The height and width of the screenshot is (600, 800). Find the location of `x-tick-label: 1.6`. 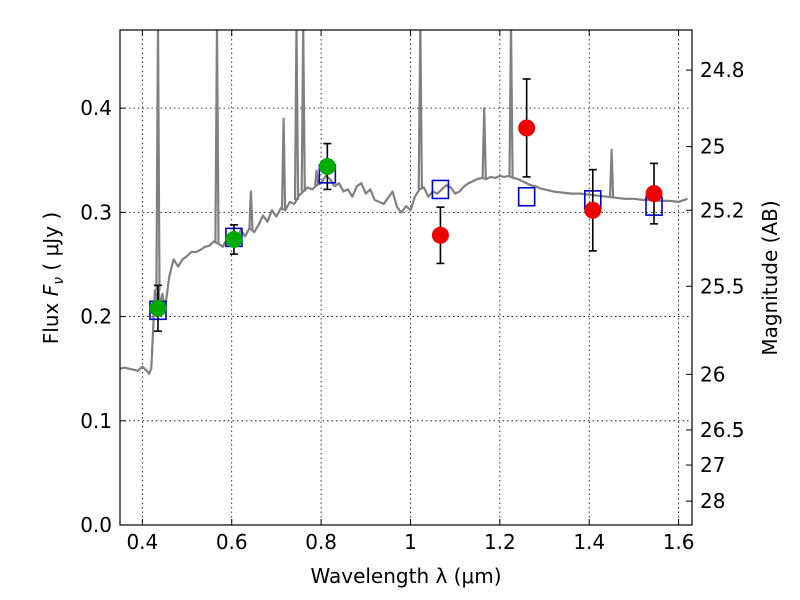

x-tick-label: 1.6 is located at coordinates (679, 542).